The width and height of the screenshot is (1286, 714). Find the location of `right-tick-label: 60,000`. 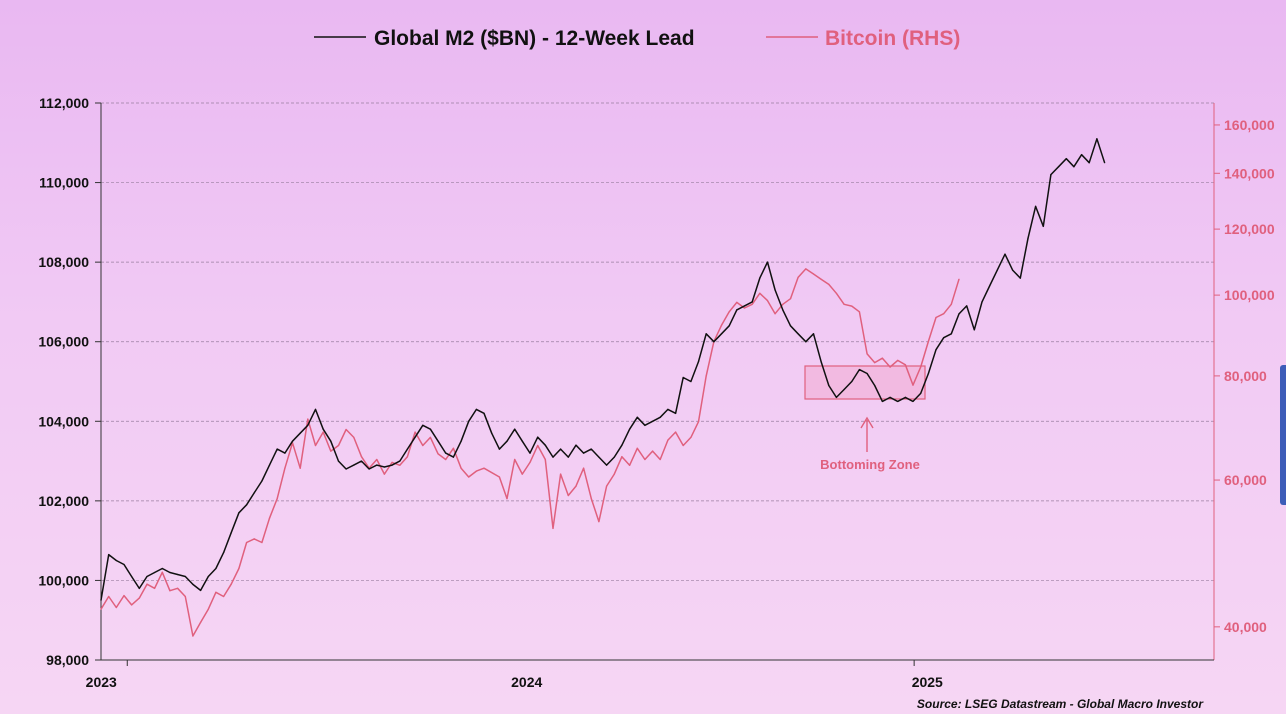

right-tick-label: 60,000 is located at coordinates (1245, 480).